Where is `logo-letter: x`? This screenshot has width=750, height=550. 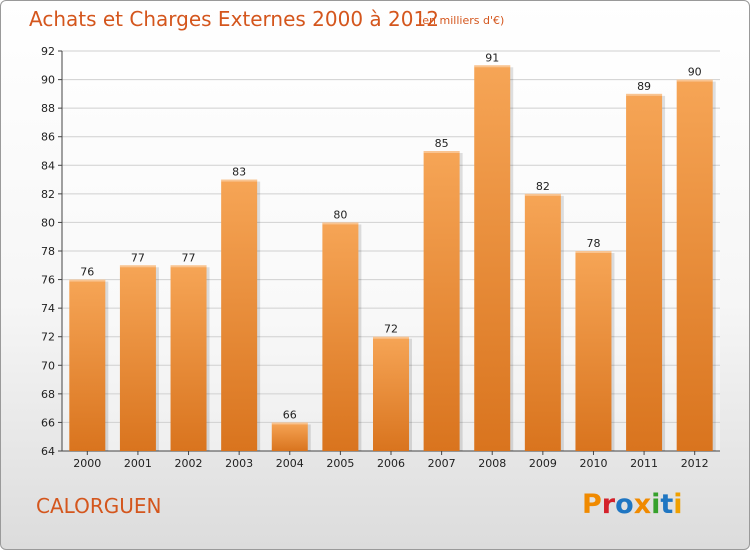 logo-letter: x is located at coordinates (642, 504).